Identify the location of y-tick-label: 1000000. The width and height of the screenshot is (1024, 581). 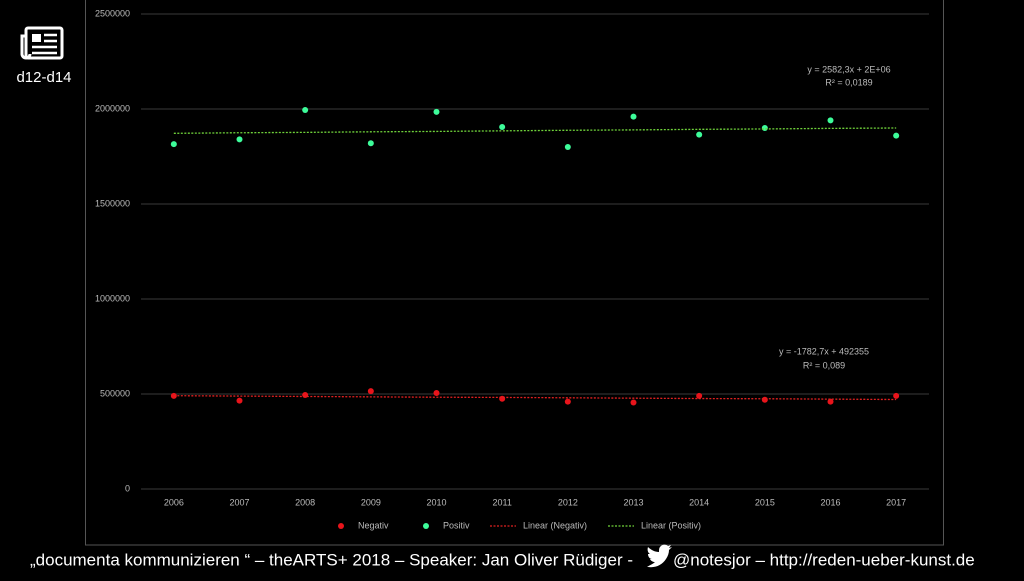
(112, 298).